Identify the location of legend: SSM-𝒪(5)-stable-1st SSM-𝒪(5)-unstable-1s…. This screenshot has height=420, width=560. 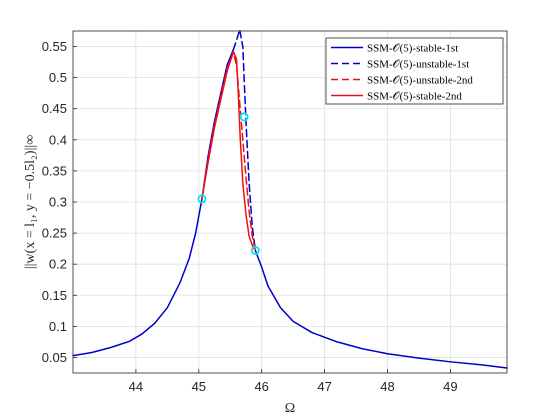
(414, 71).